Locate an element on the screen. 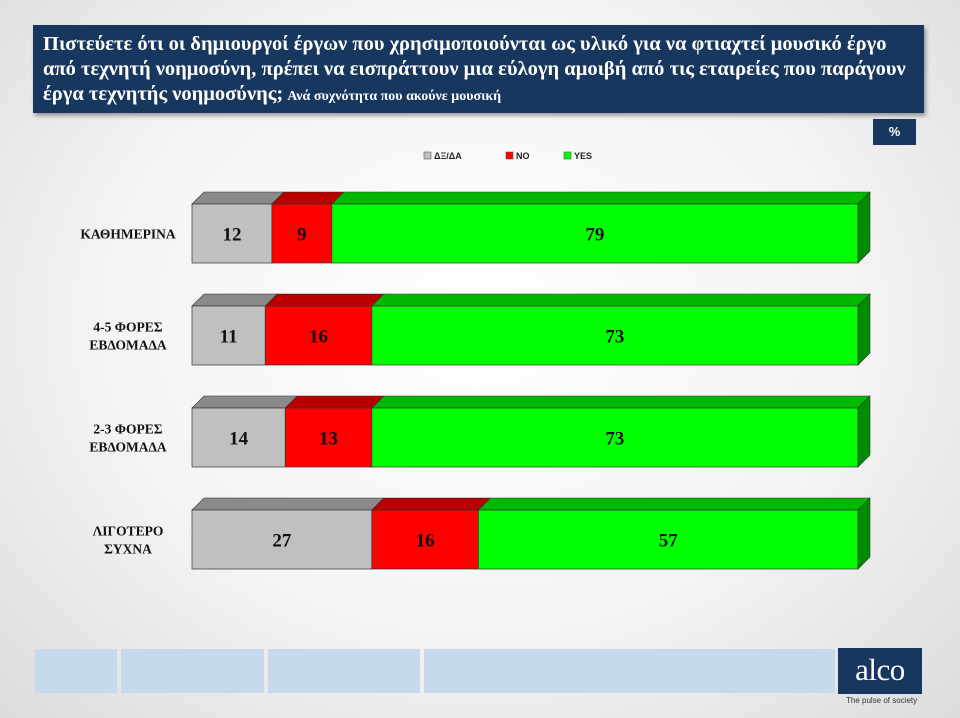 This screenshot has width=960, height=718. data-label-3-0: 27 is located at coordinates (282, 541).